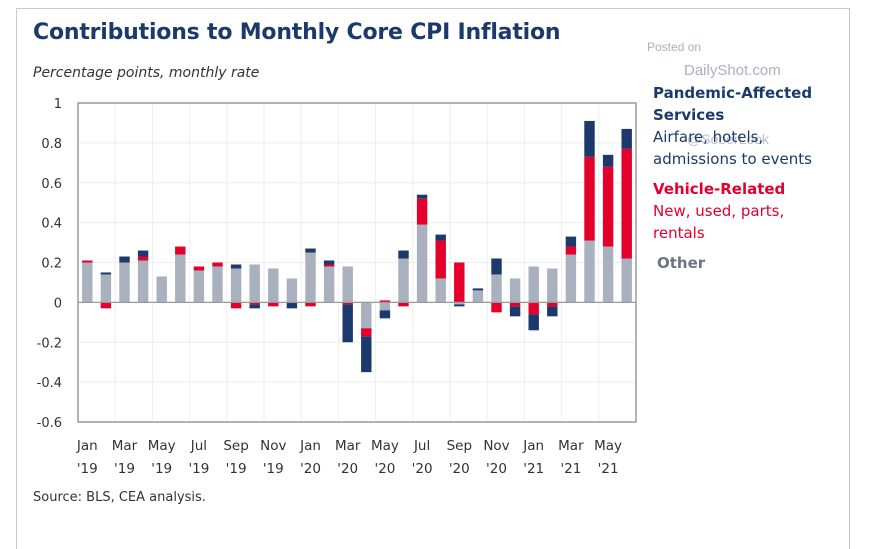  Describe the element at coordinates (733, 93) in the screenshot. I see `legend-pandemic-title-line1: Pandemic-Affected` at that location.